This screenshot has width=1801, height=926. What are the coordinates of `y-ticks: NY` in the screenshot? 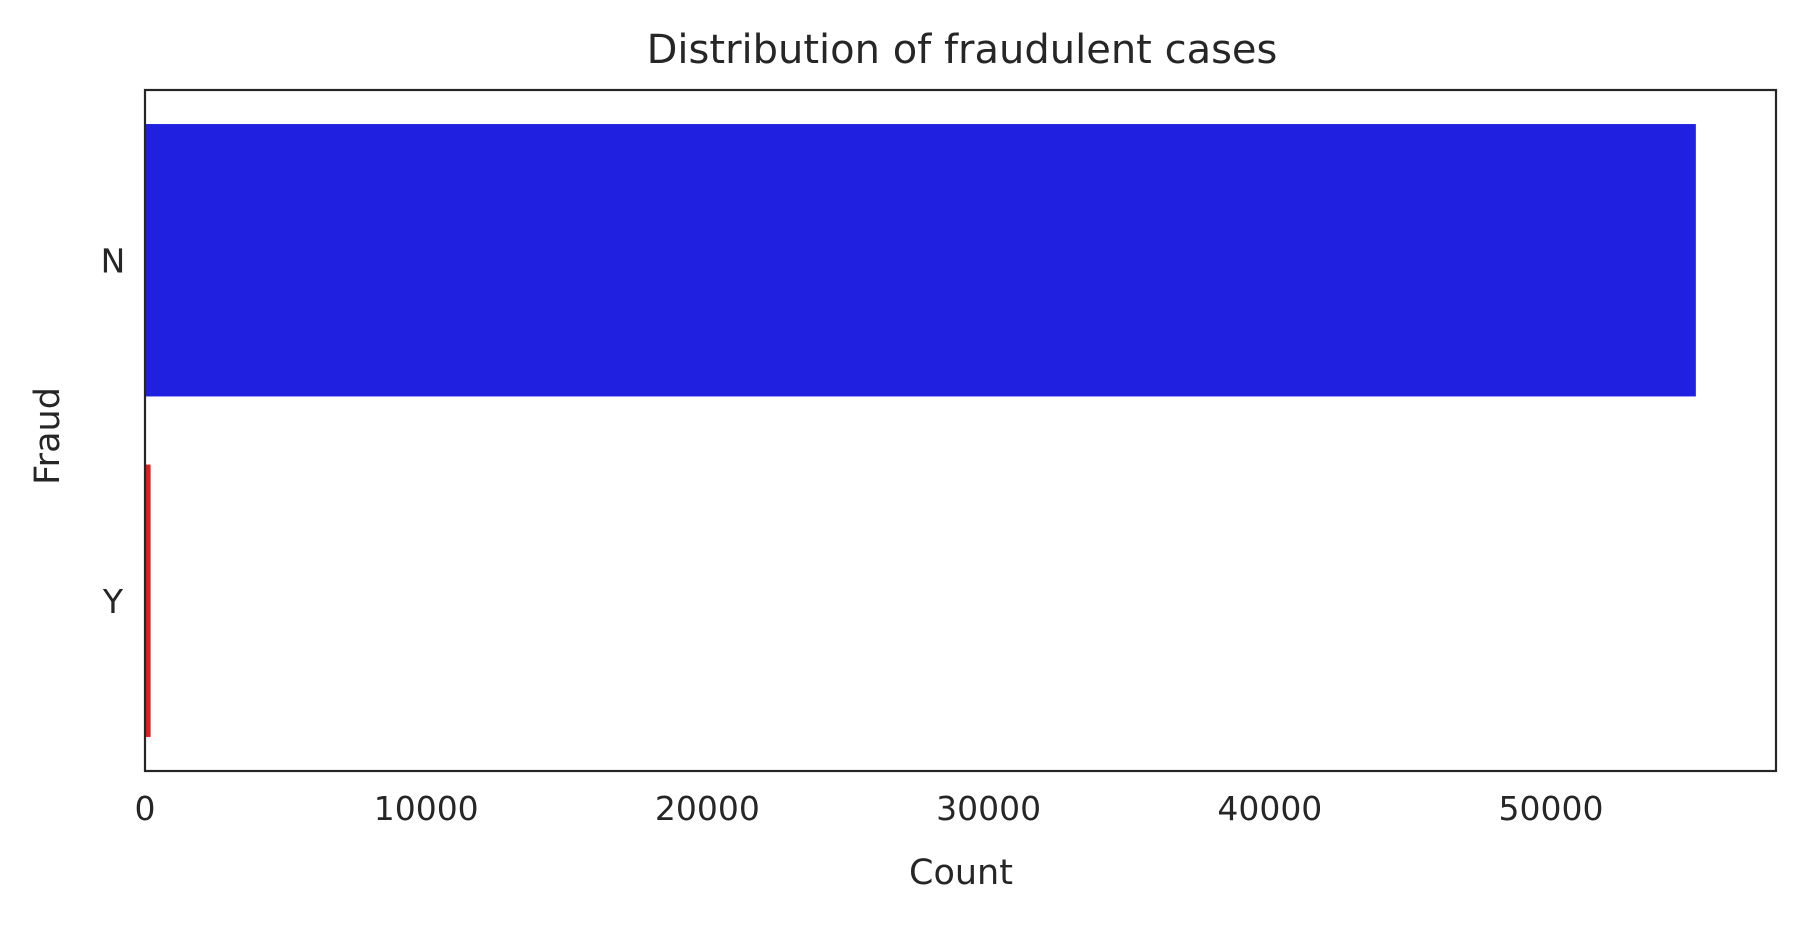 It's located at (113, 431).